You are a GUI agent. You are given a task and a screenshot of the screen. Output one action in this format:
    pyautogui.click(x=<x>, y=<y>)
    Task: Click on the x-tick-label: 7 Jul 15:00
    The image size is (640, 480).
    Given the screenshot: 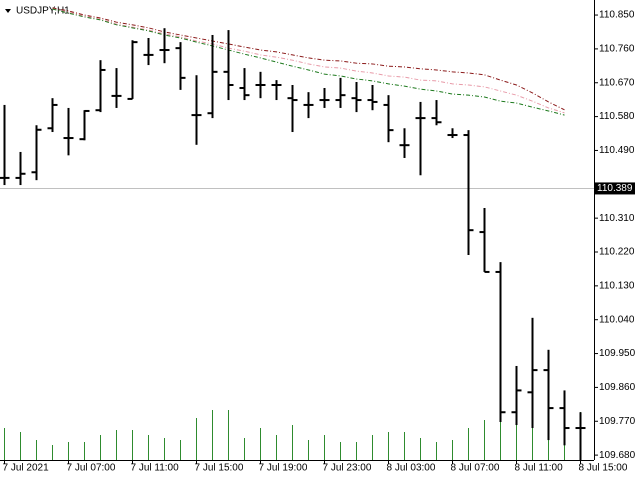 What is the action you would take?
    pyautogui.click(x=219, y=468)
    